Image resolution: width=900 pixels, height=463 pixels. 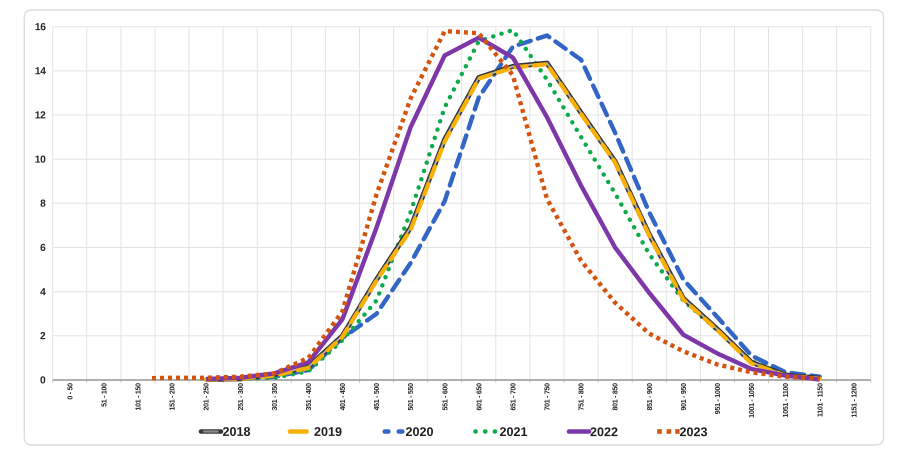 I want to click on svg-text: 851 - 900, so click(x=650, y=397).